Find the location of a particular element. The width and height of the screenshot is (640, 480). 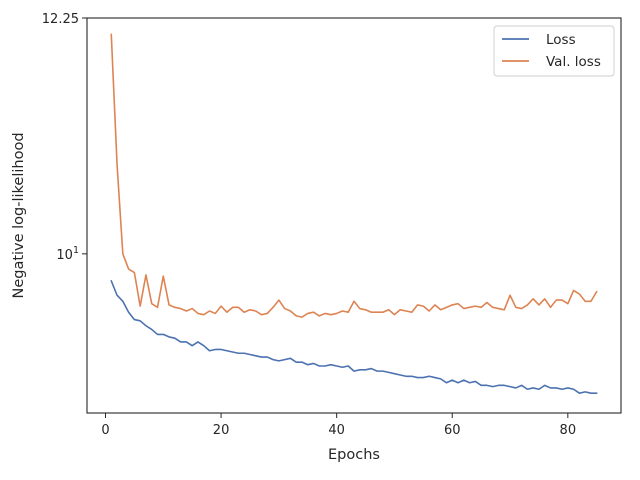

x-tick-label: 0 is located at coordinates (105, 430).